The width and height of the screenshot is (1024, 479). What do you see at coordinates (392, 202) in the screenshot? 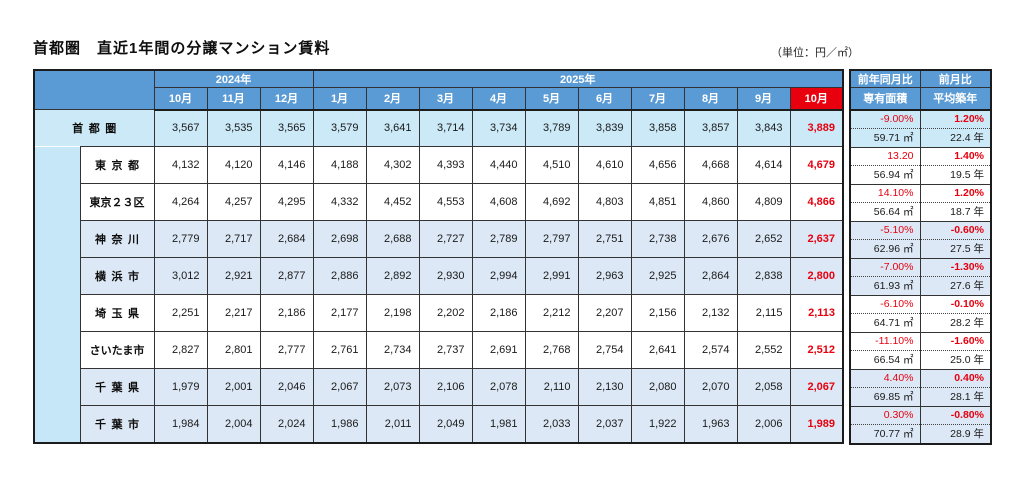
I see `rent-cell: 4,452` at bounding box center [392, 202].